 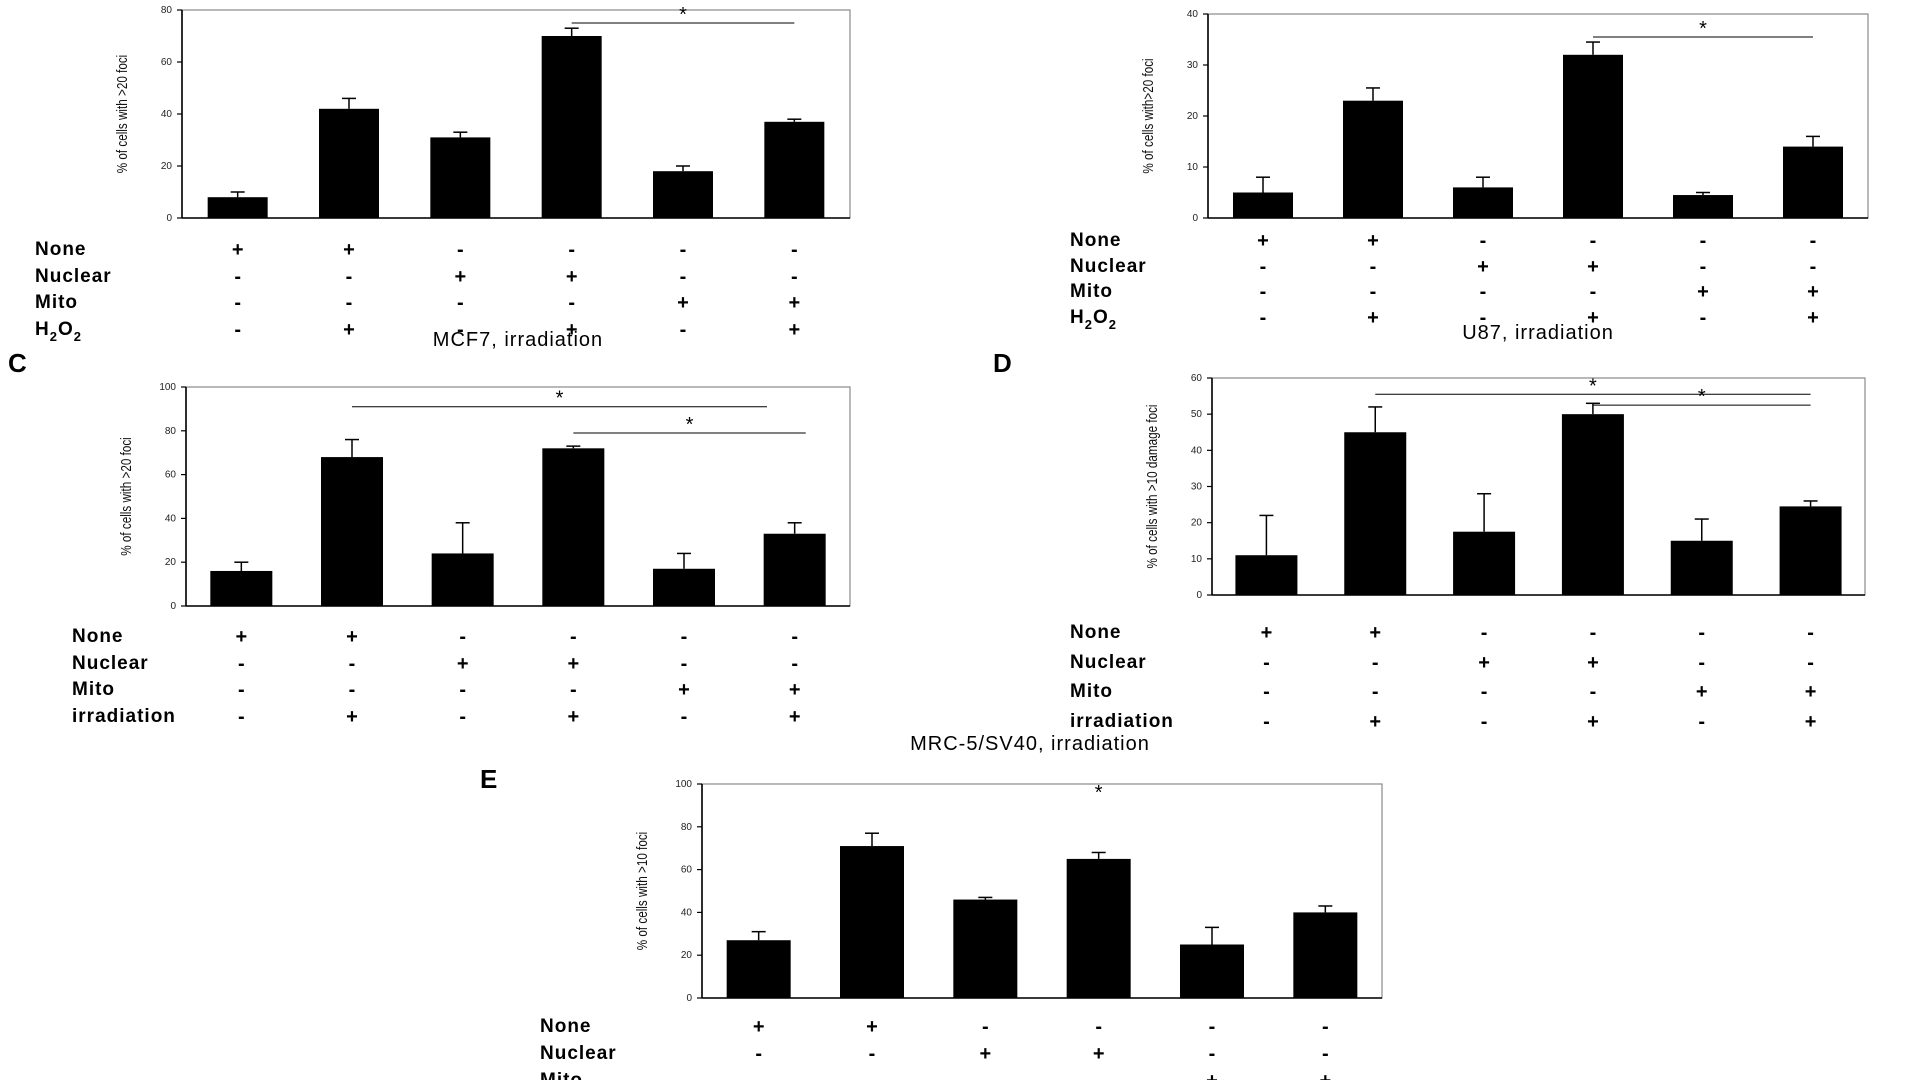 I want to click on panel-c-y-tick-label: 80, so click(x=171, y=431).